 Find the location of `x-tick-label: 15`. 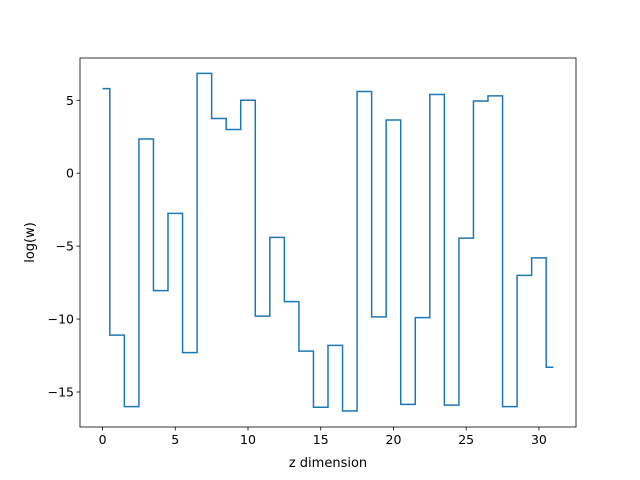

x-tick-label: 15 is located at coordinates (321, 439).